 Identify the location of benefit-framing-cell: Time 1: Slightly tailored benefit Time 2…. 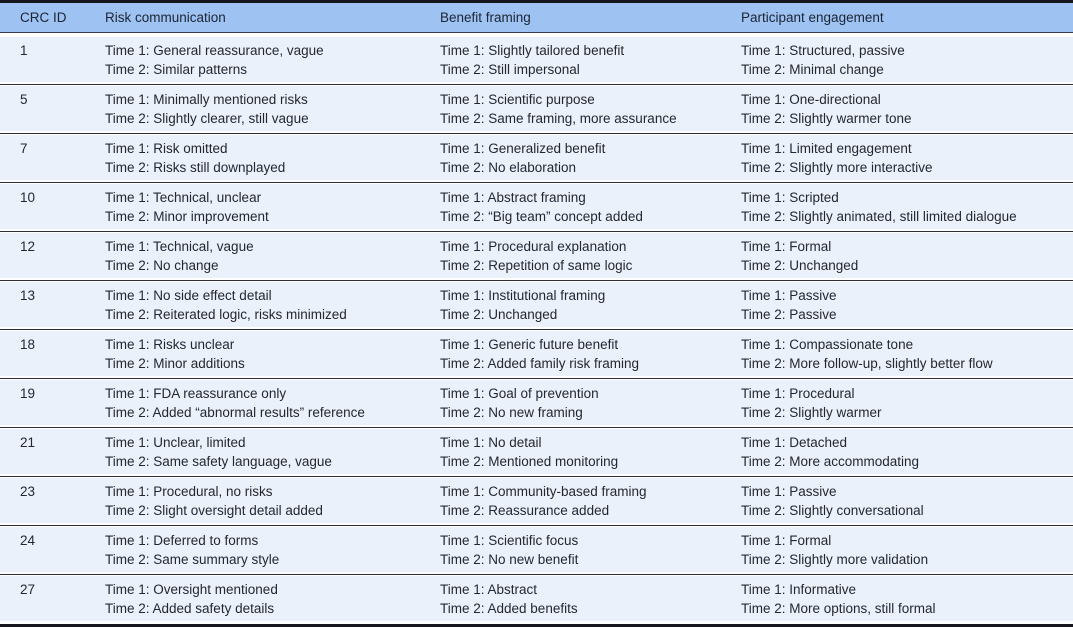
(590, 60).